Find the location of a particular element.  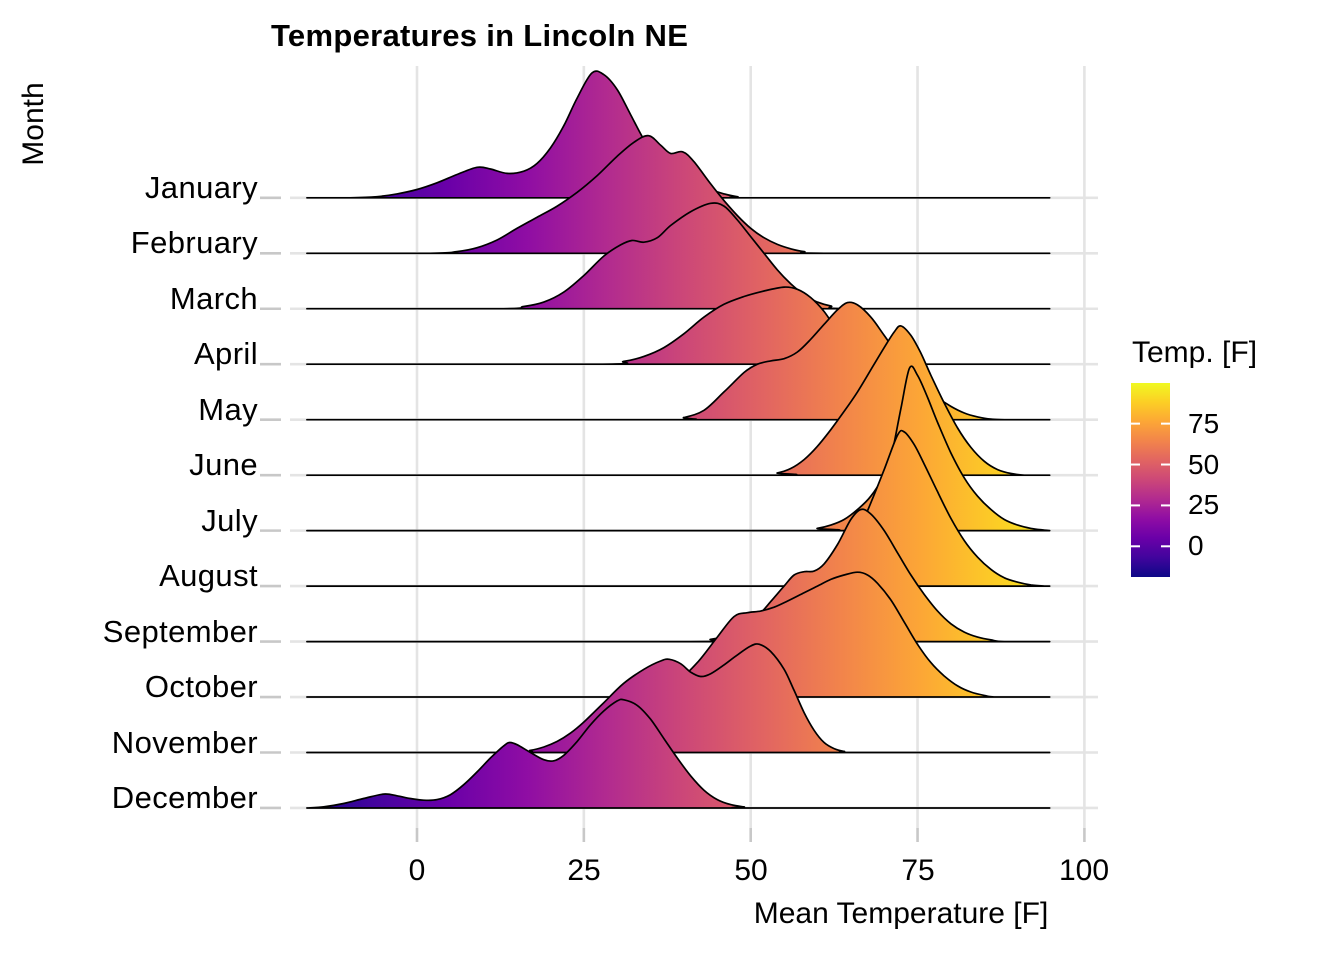

legend-tick-label-0: 0 is located at coordinates (1196, 545).